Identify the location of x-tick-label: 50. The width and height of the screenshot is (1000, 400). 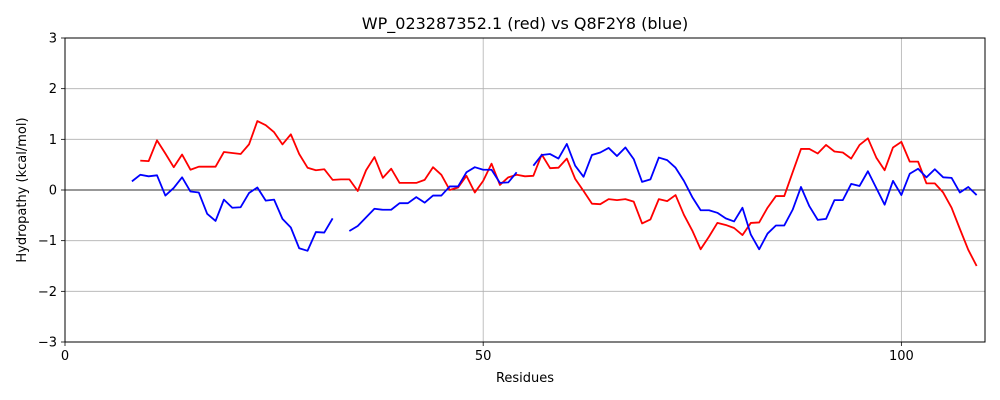
(483, 356).